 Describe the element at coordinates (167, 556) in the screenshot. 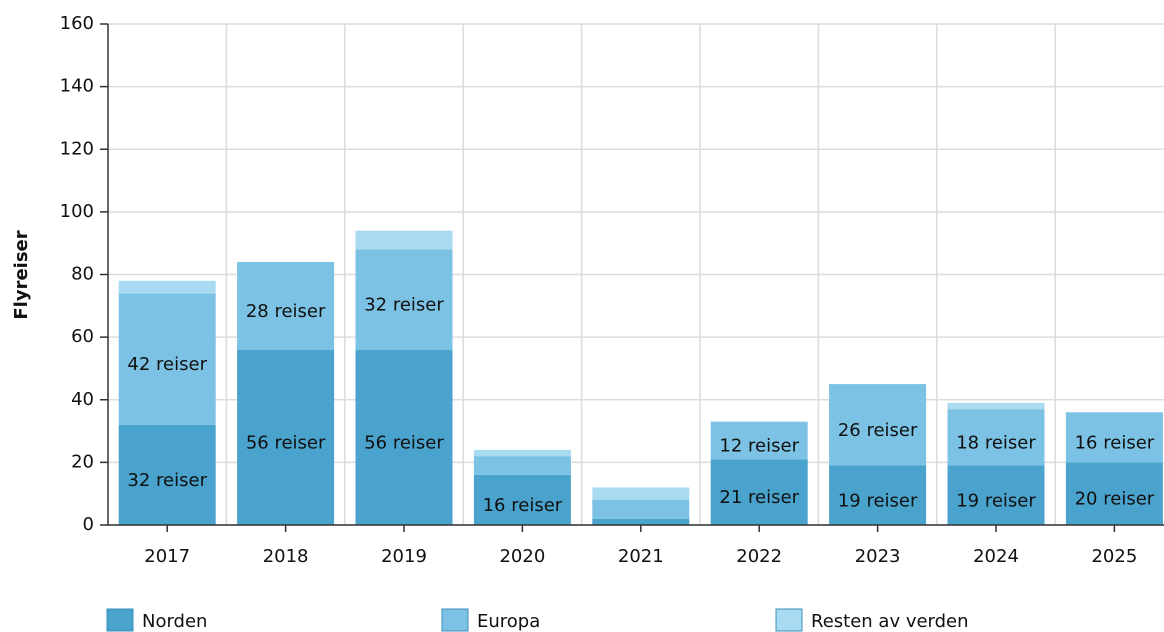

I see `x-tick-label: 2017` at that location.